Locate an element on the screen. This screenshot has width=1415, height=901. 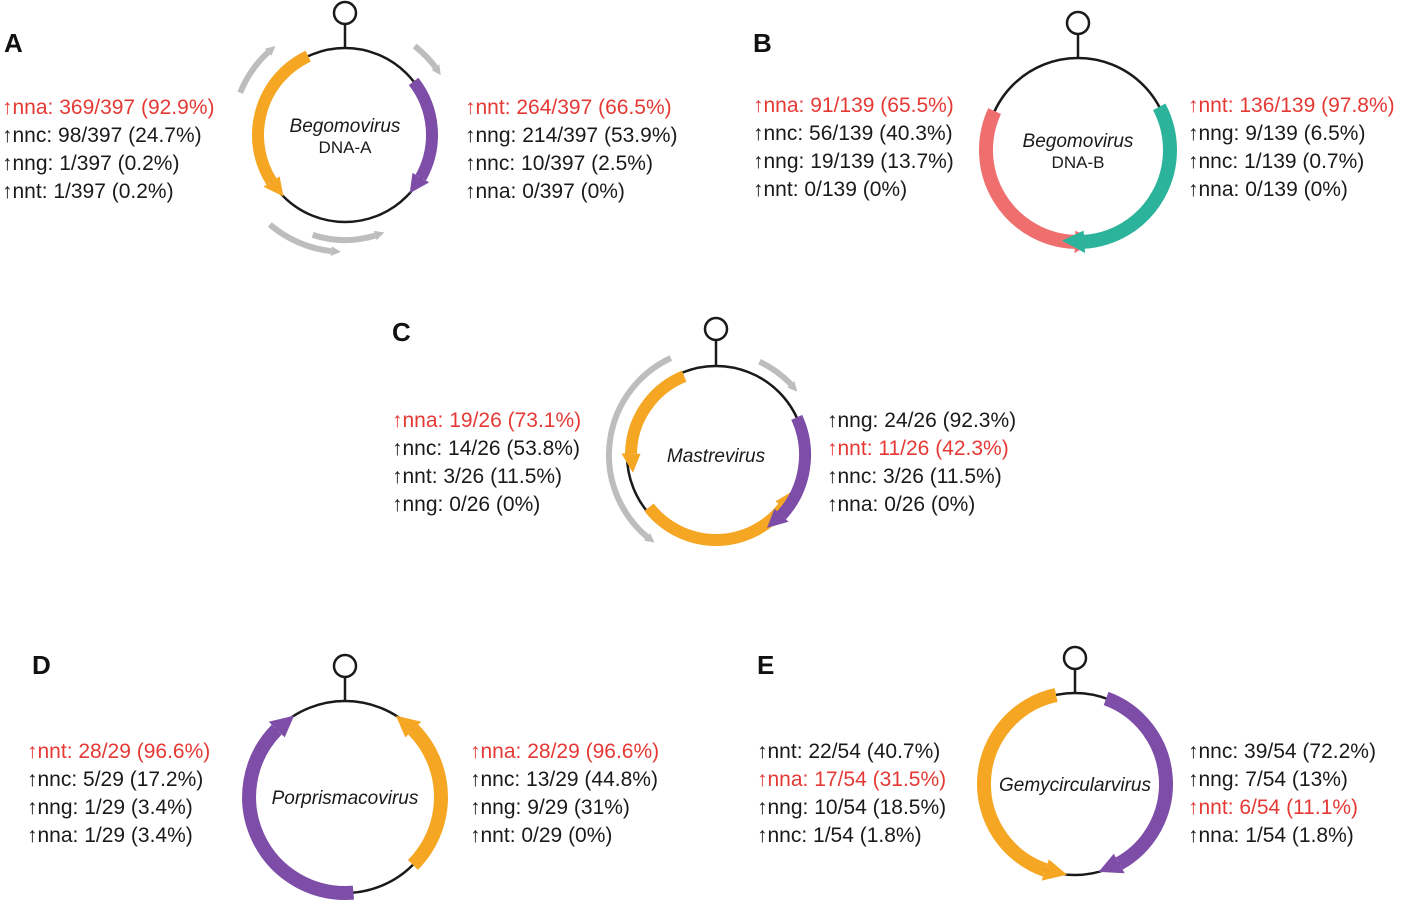
stat-line: ↑nnt: 1/397 (0.2%) is located at coordinates (88, 191).